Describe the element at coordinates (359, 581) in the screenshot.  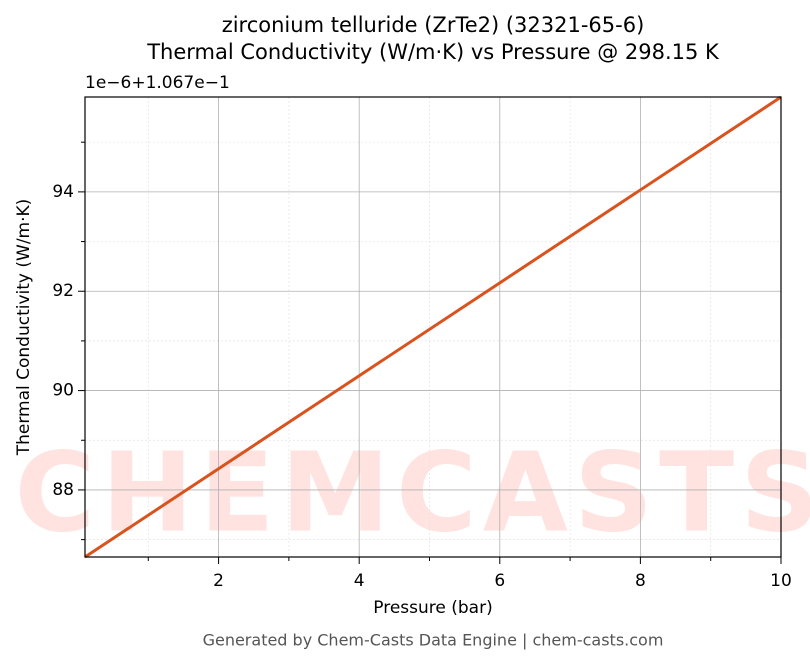
I see `x-tick-label: 4` at that location.